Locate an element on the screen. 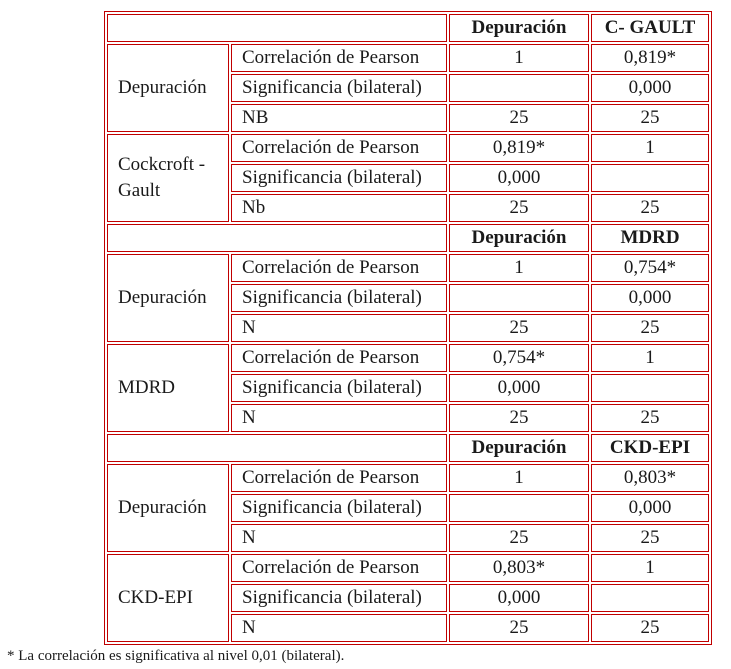 Image resolution: width=731 pixels, height=669 pixels. section3-header-row: Depuración CKD-EPI is located at coordinates (408, 448).